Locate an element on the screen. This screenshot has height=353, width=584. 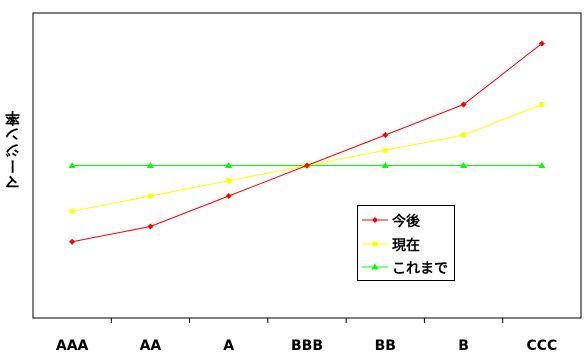
legend-label: 現在 is located at coordinates (406, 246).